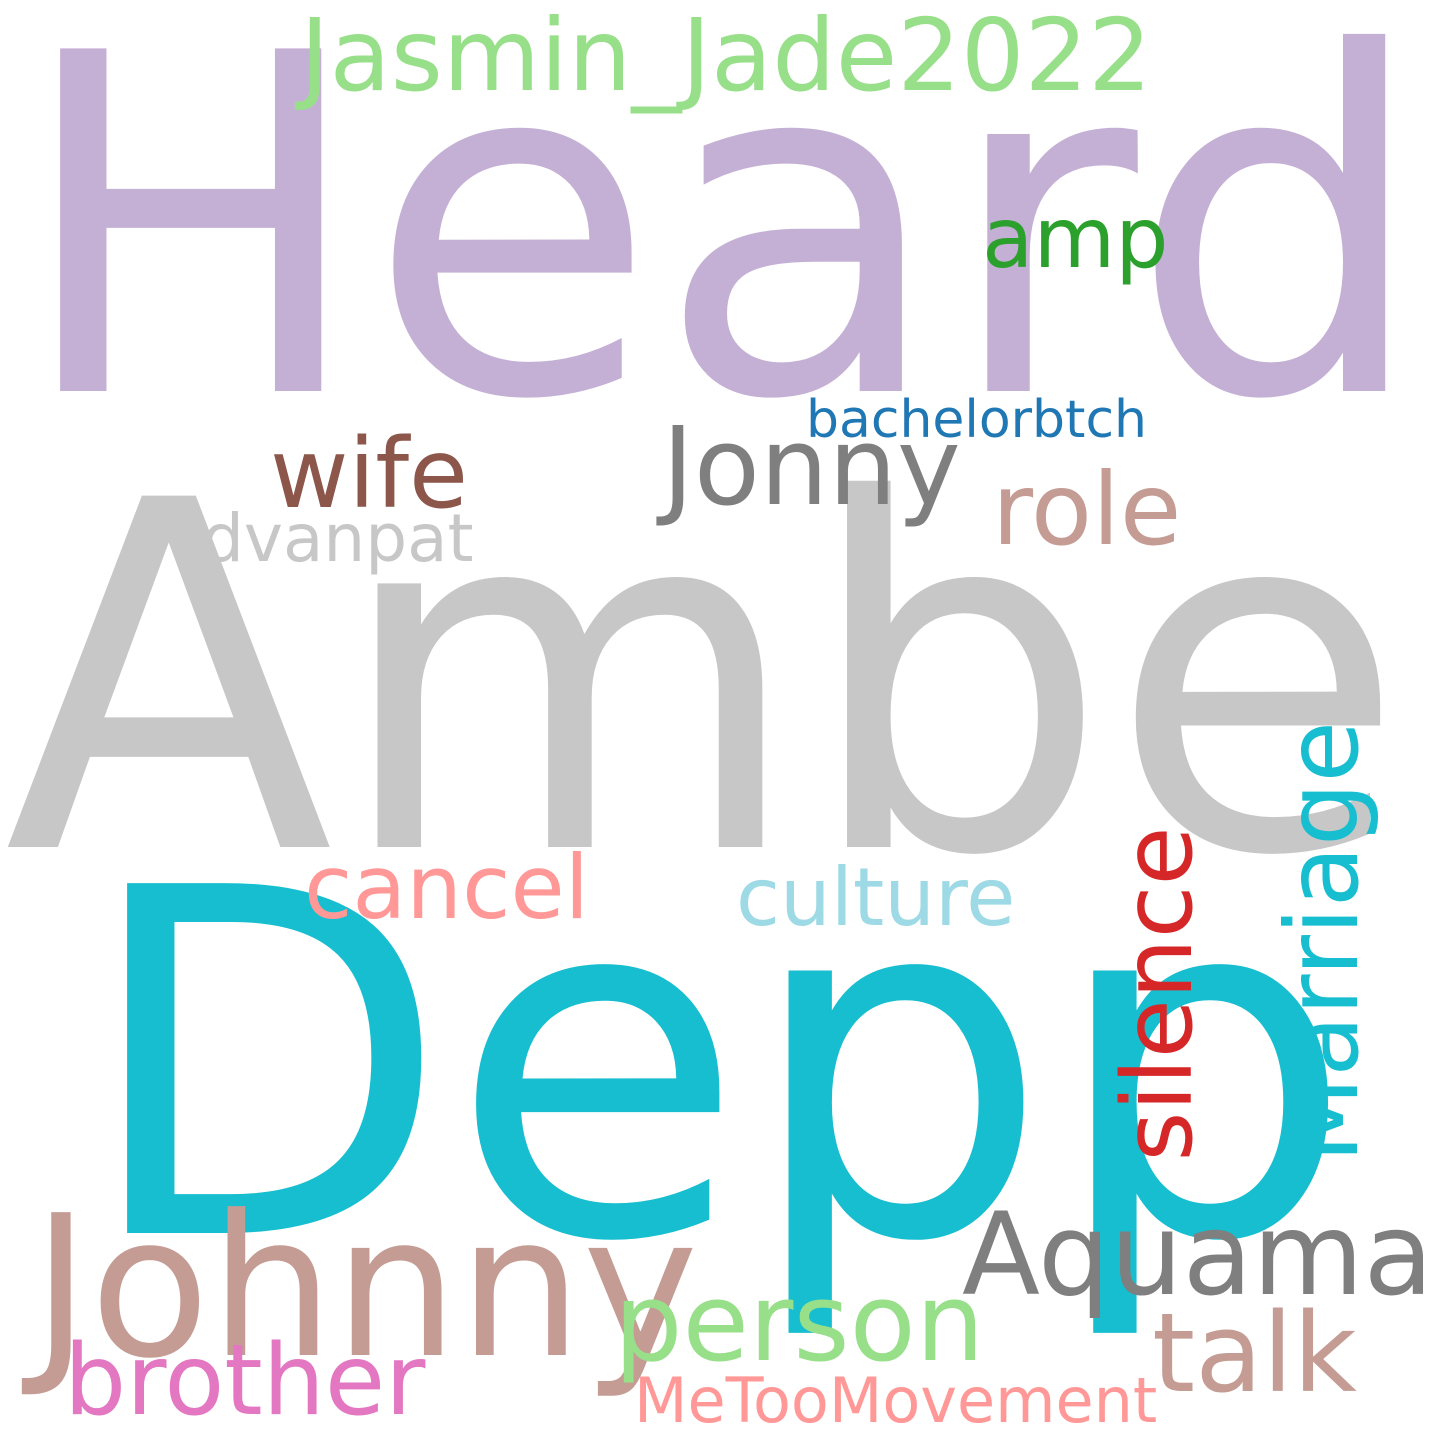  Describe the element at coordinates (726, 57) in the screenshot. I see `word-jasmin-jade2022: Jasmin_Jade2022` at that location.